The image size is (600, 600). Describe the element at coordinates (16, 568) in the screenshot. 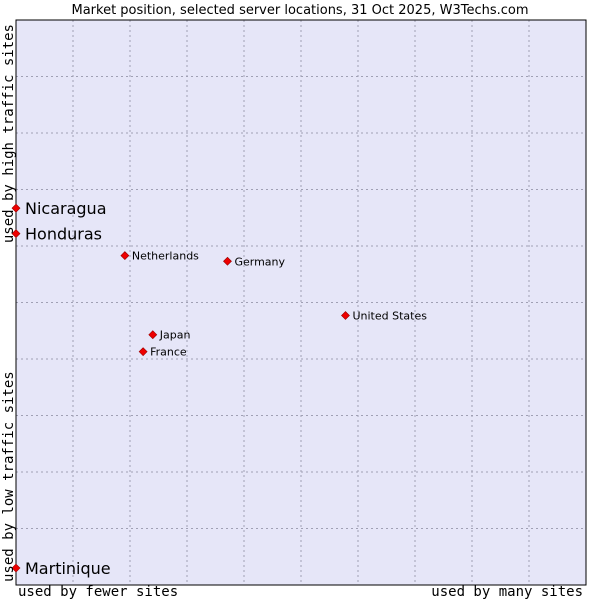

I see `marker-martinique` at that location.